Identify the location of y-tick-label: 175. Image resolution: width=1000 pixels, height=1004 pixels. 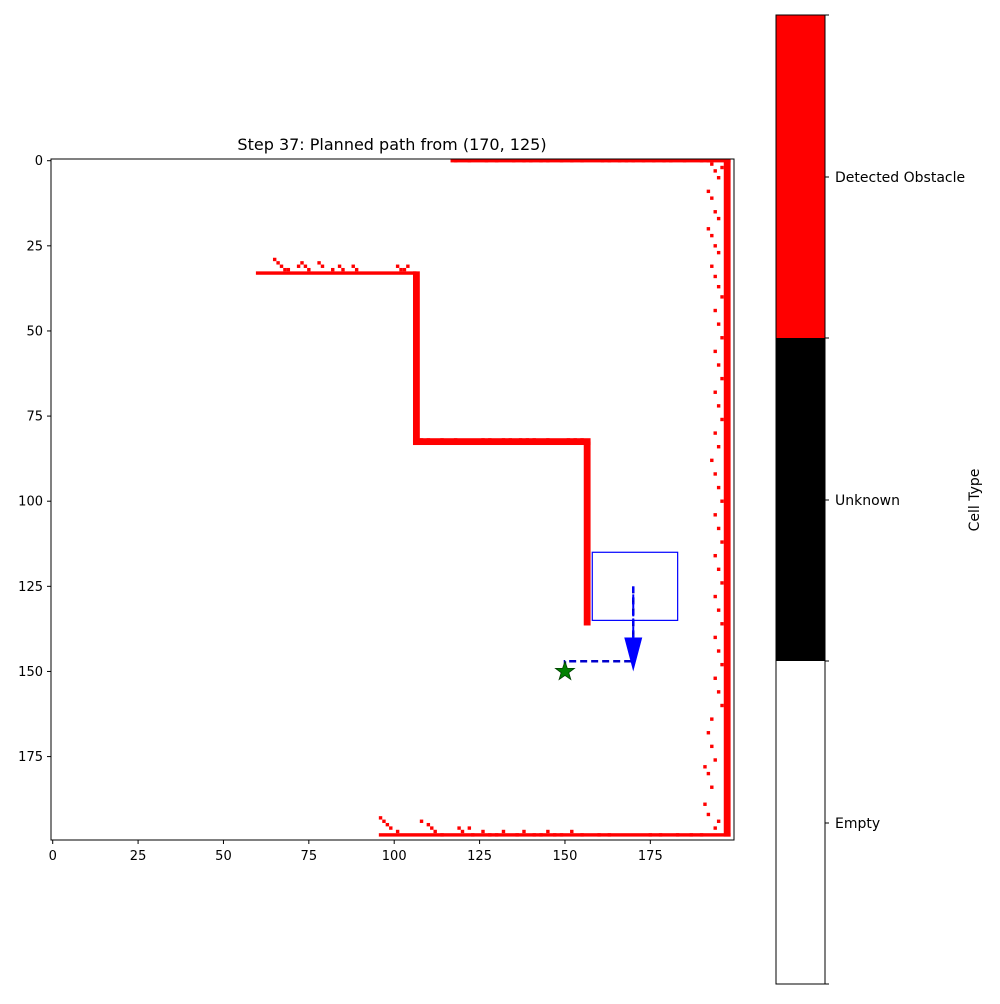
(30, 757).